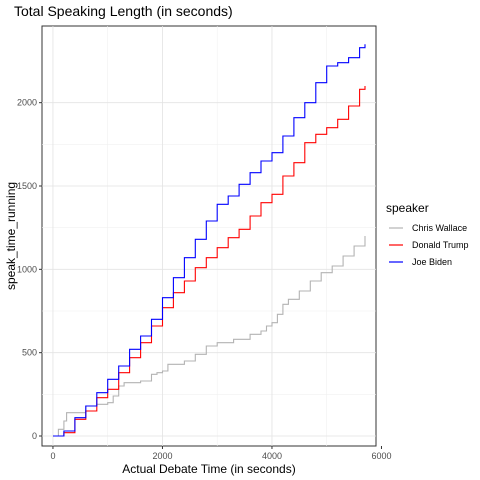 The width and height of the screenshot is (480, 480). Describe the element at coordinates (52, 456) in the screenshot. I see `x-tick-label: 0` at that location.